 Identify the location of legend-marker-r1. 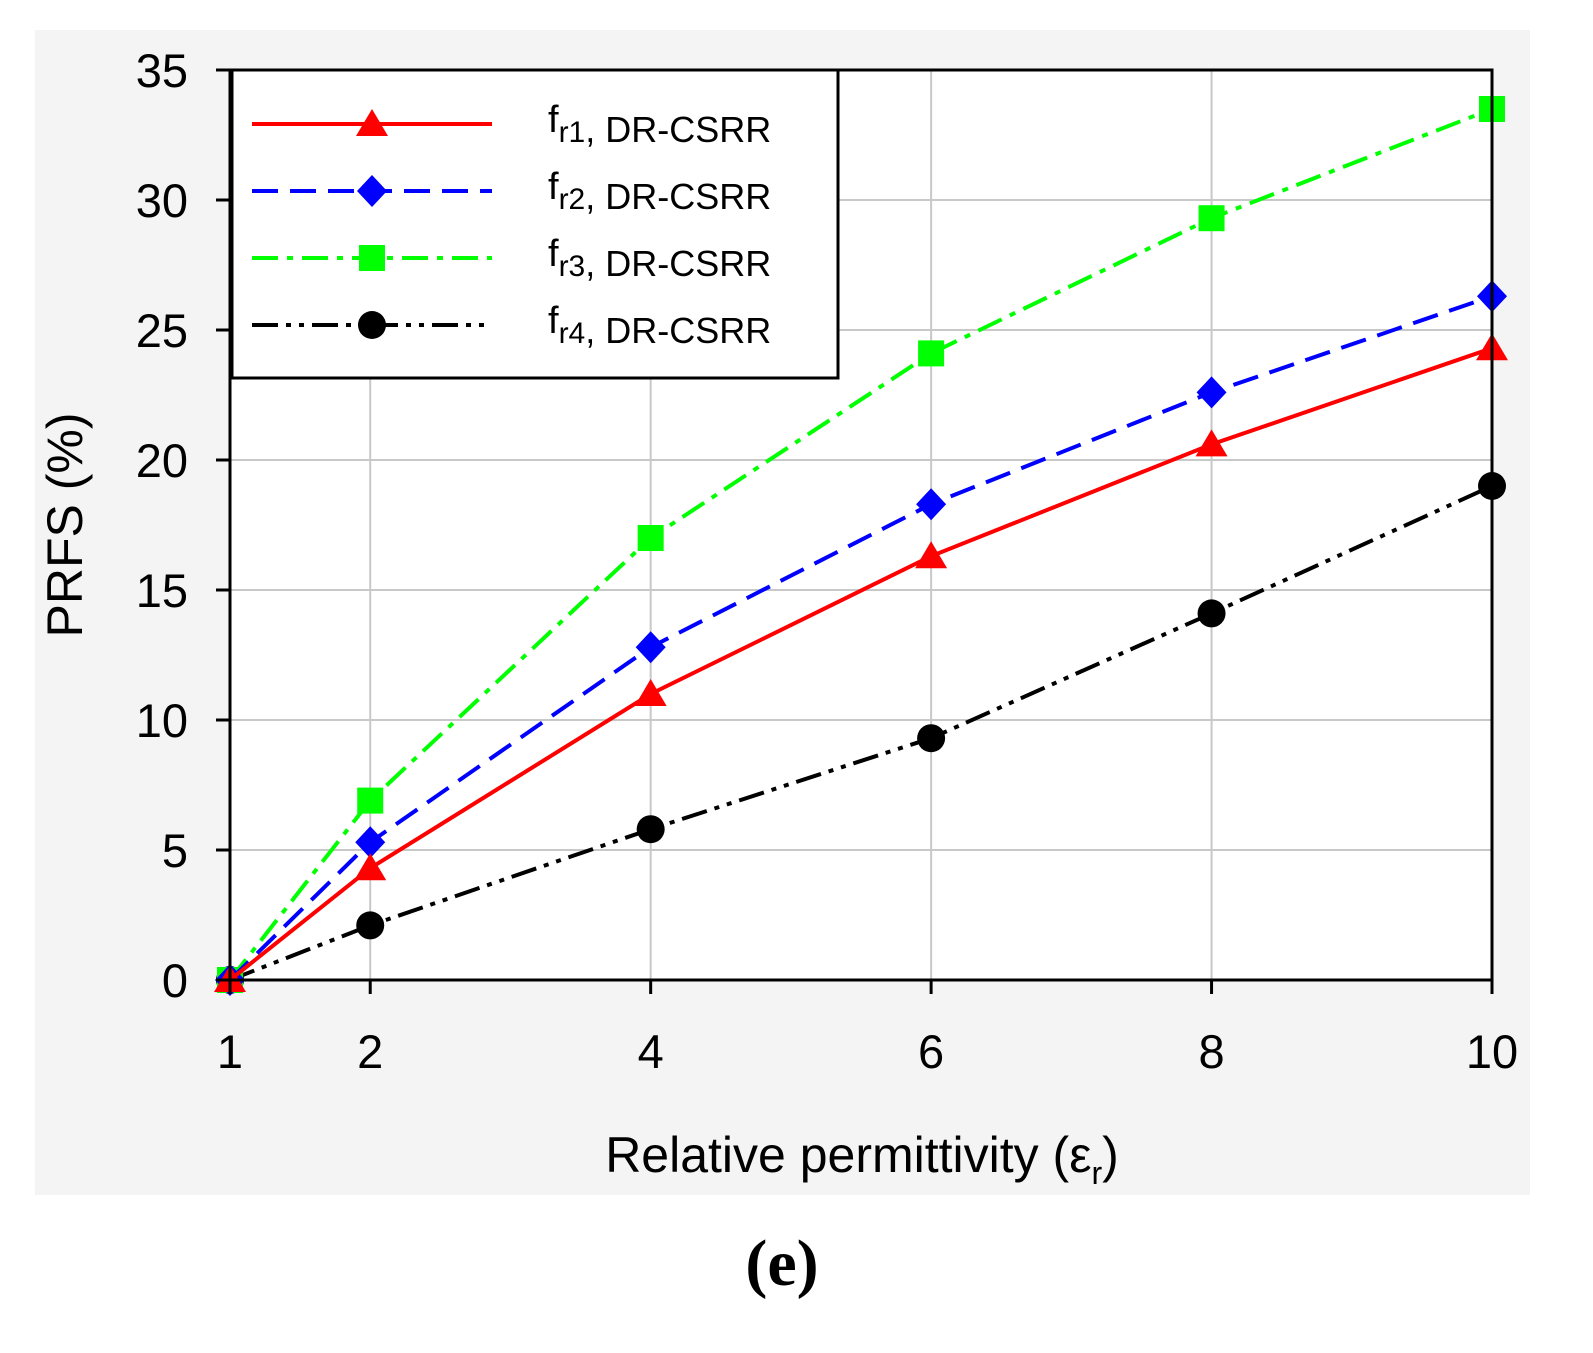
(372, 122).